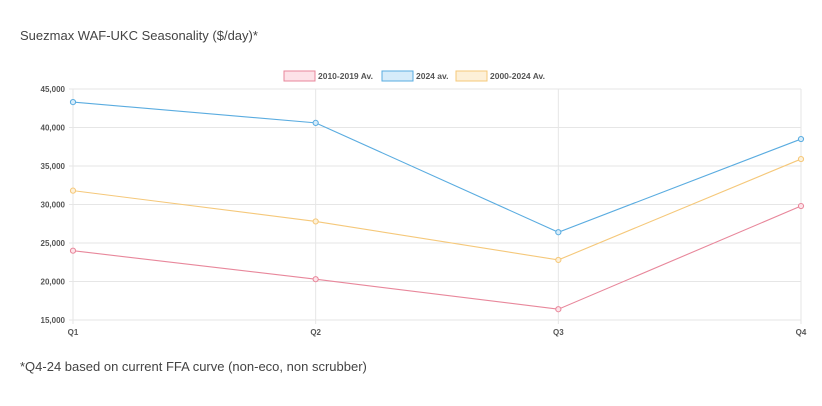  I want to click on y-tick-label: 20,000, so click(53, 282).